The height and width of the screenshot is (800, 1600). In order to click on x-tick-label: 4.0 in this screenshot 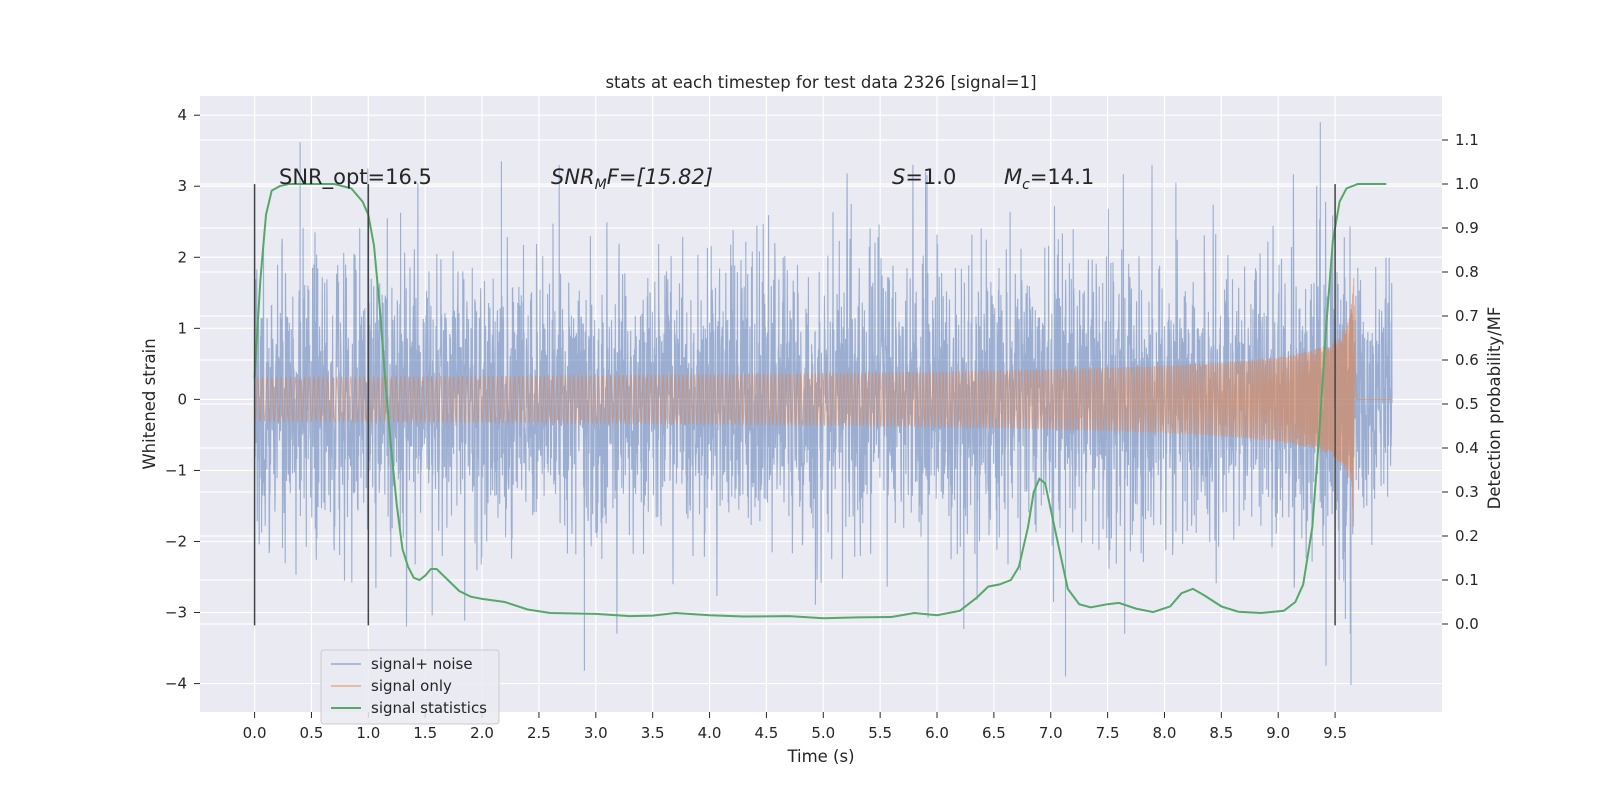, I will do `click(710, 733)`.